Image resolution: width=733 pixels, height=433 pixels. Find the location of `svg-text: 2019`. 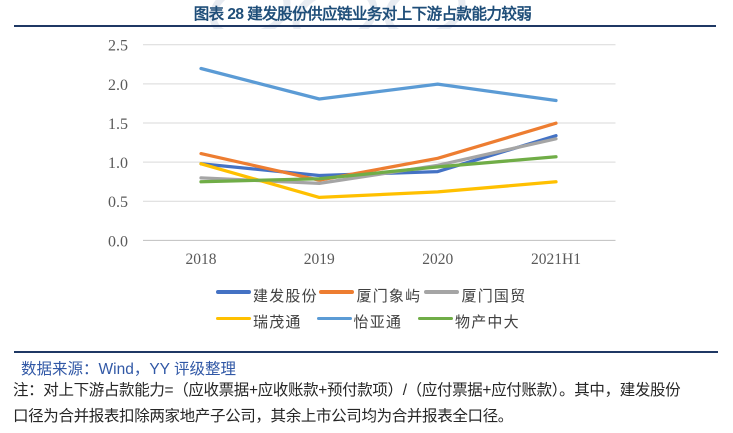

svg-text: 2019 is located at coordinates (319, 259).